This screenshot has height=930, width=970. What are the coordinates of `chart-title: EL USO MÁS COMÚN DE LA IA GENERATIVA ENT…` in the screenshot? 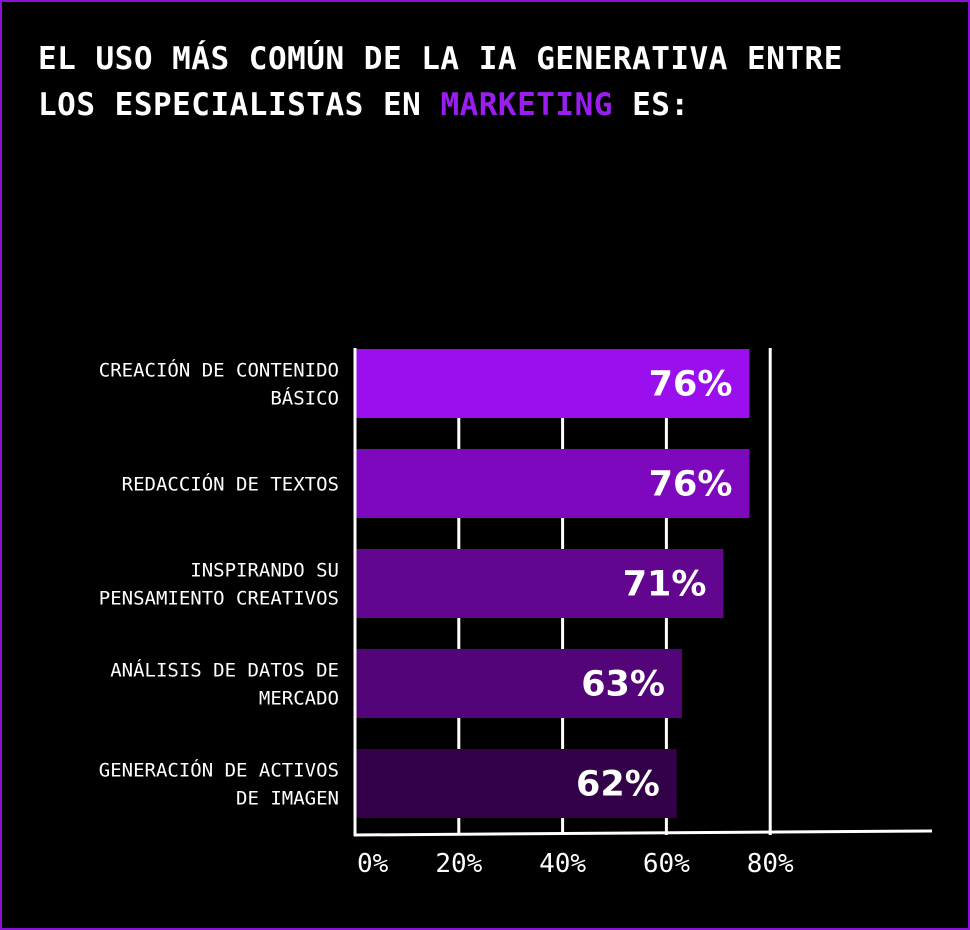 It's located at (440, 82).